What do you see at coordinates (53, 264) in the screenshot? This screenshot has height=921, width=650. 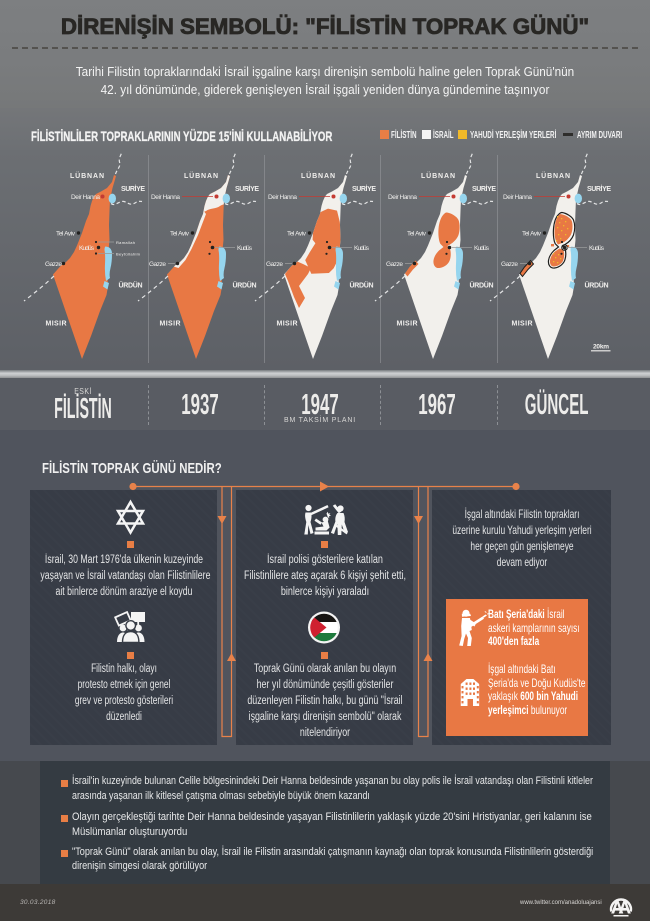 I see `svg-text: Gazze` at bounding box center [53, 264].